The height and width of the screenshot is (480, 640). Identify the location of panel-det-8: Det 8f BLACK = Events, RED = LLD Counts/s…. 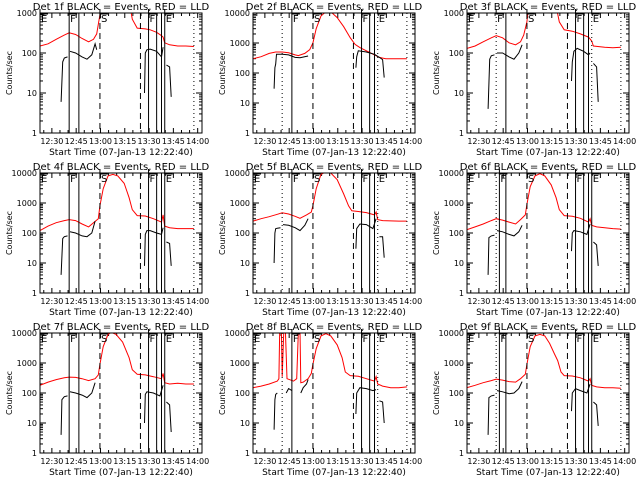
(320, 400).